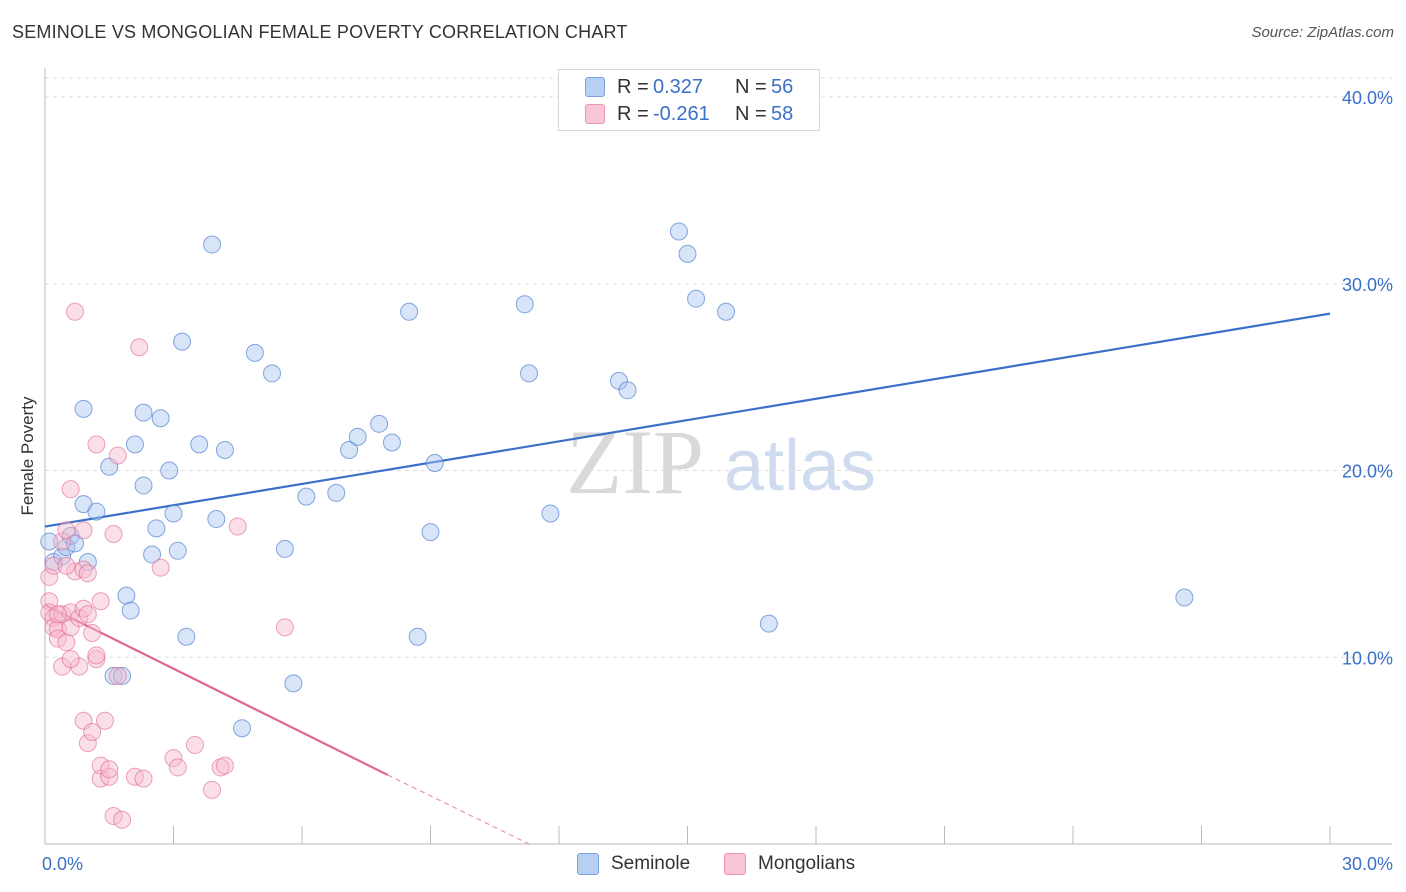  I want to click on legend-mongolians-label: Mongolians, so click(807, 863).